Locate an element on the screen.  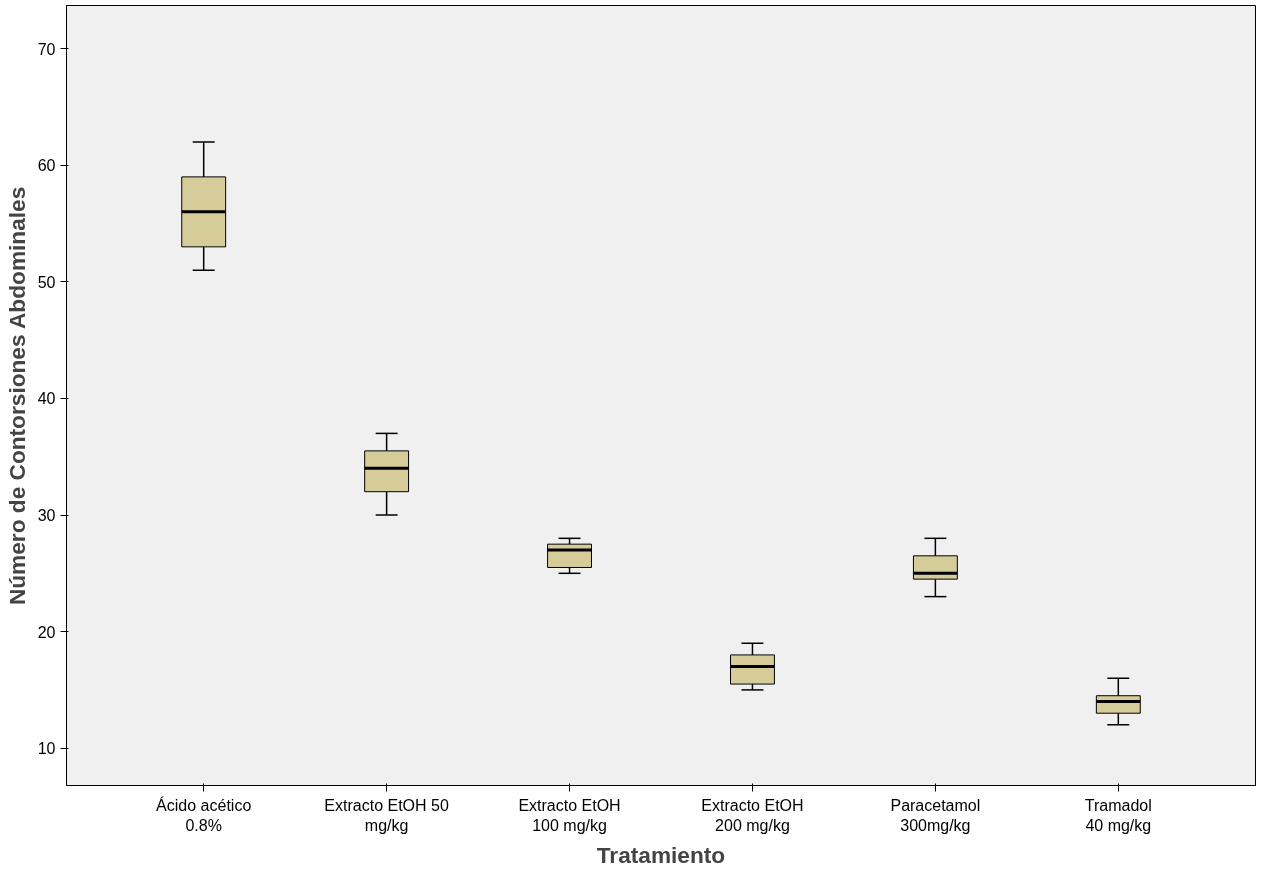
x-axis-title: Tratamiento is located at coordinates (661, 854).